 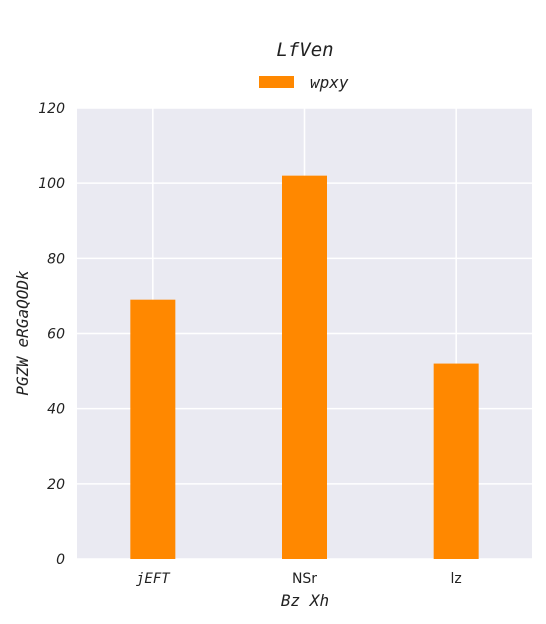 What do you see at coordinates (329, 82) in the screenshot?
I see `legend-label: wpxy` at bounding box center [329, 82].